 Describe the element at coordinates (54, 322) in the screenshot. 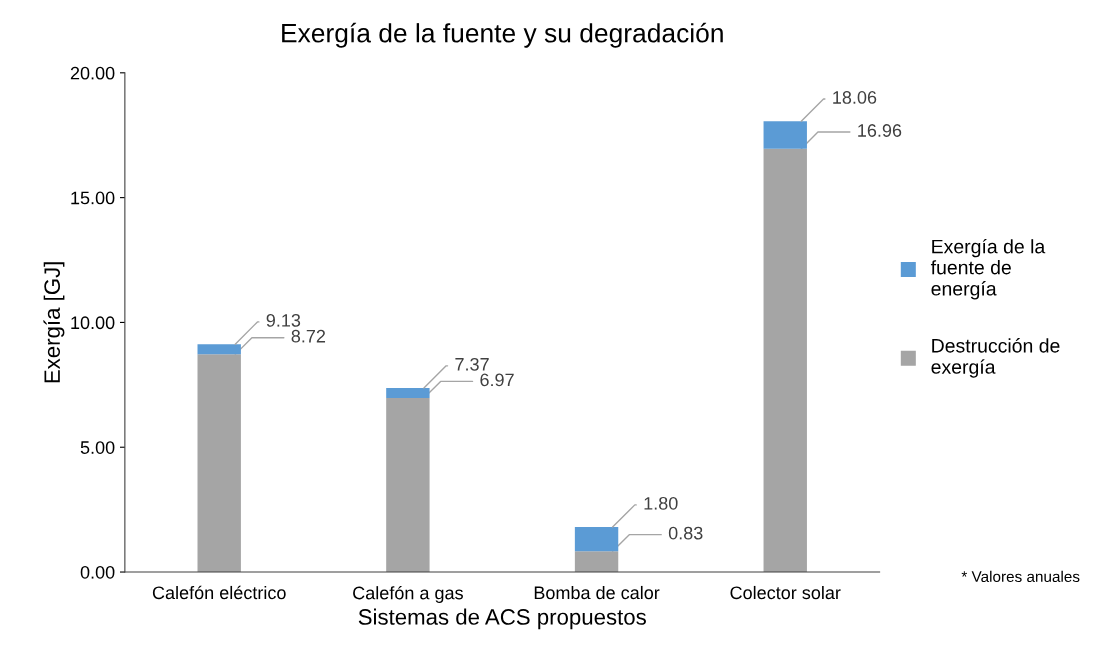

I see `y-axis-title: Exergía [GJ]` at that location.